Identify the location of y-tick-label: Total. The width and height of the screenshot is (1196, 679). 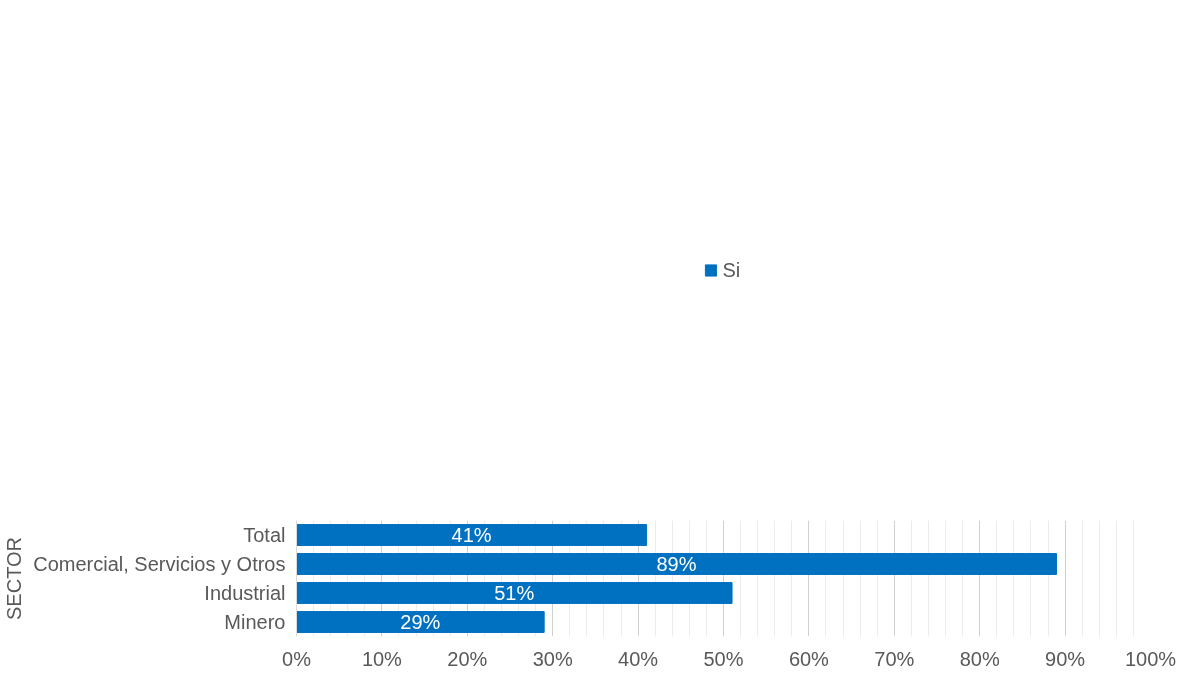
(264, 535).